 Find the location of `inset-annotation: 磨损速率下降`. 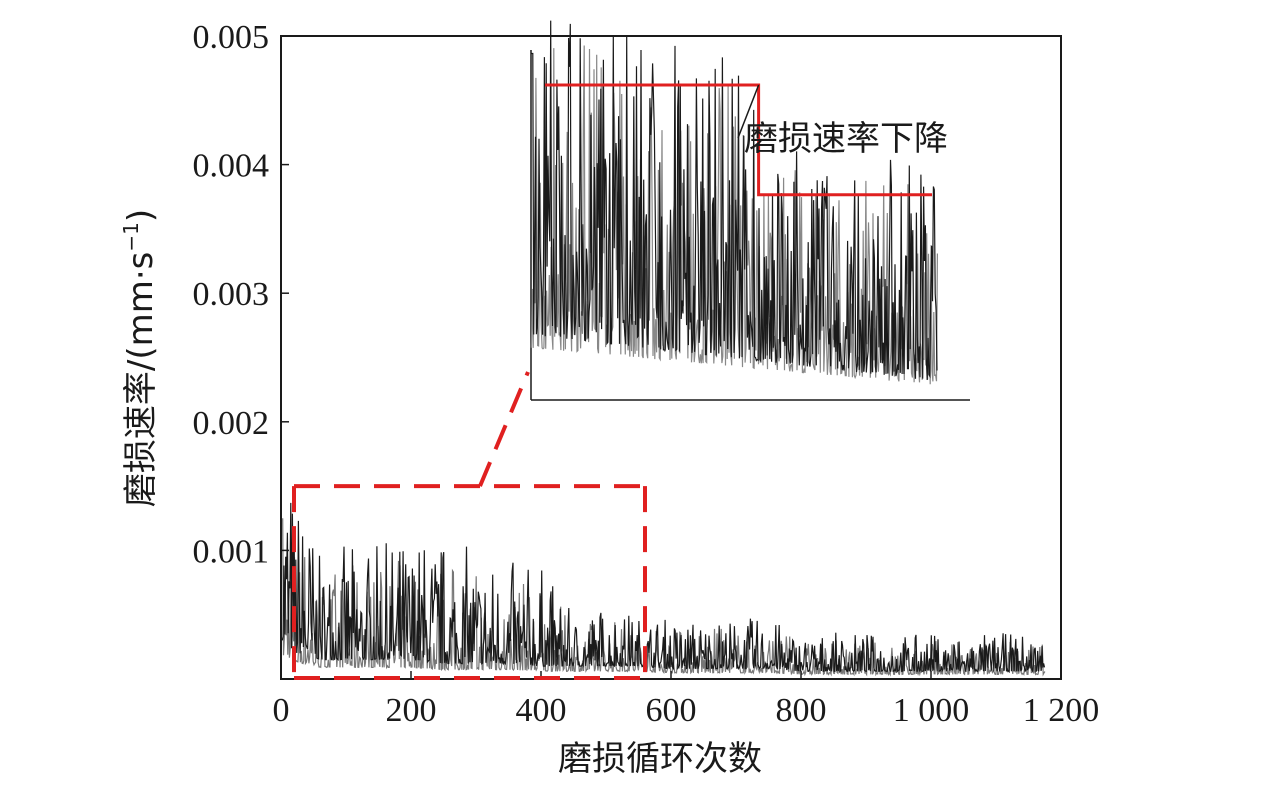

inset-annotation: 磨损速率下降 is located at coordinates (846, 139).